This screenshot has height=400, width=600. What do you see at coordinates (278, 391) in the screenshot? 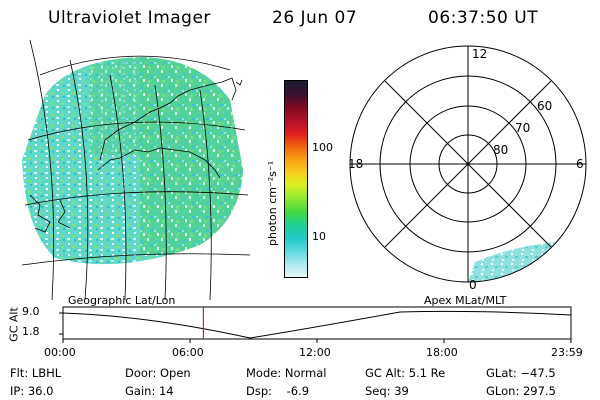
I see `info-dsp: Dsp: -6.9` at bounding box center [278, 391].